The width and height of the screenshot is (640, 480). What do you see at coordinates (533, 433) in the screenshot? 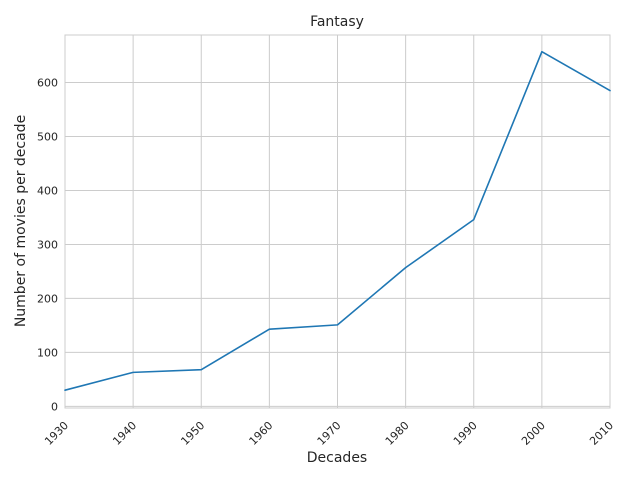
I see `x-tick-label: 2000` at bounding box center [533, 433].